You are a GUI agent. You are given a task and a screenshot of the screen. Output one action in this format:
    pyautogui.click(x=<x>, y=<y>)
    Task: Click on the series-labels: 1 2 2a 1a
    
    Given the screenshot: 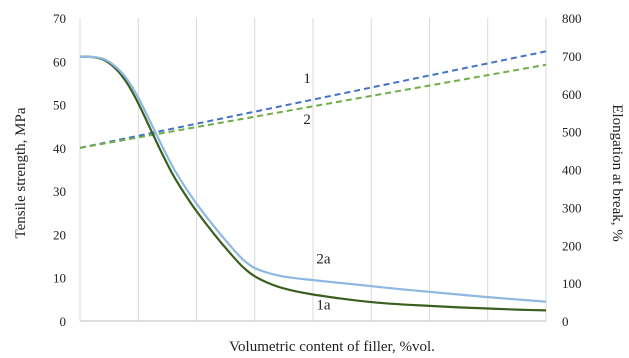 What is the action you would take?
    pyautogui.click(x=316, y=192)
    